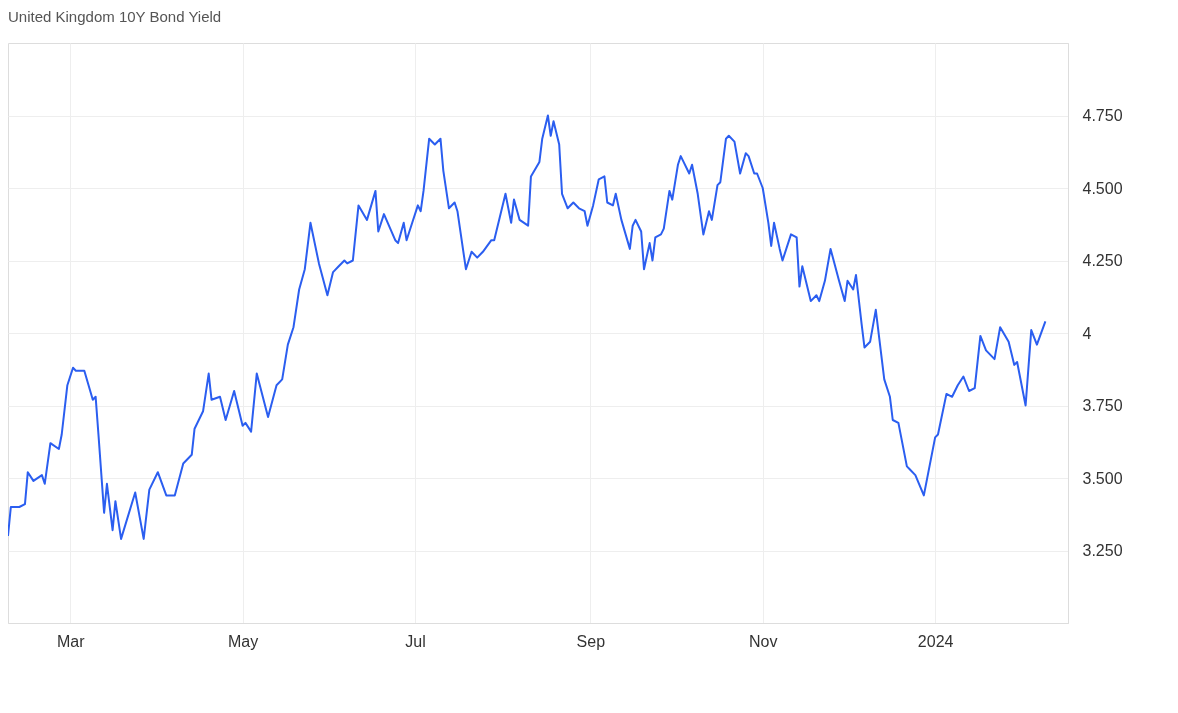 The image size is (1178, 713). I want to click on y-tick-label: 3.250, so click(1102, 550).